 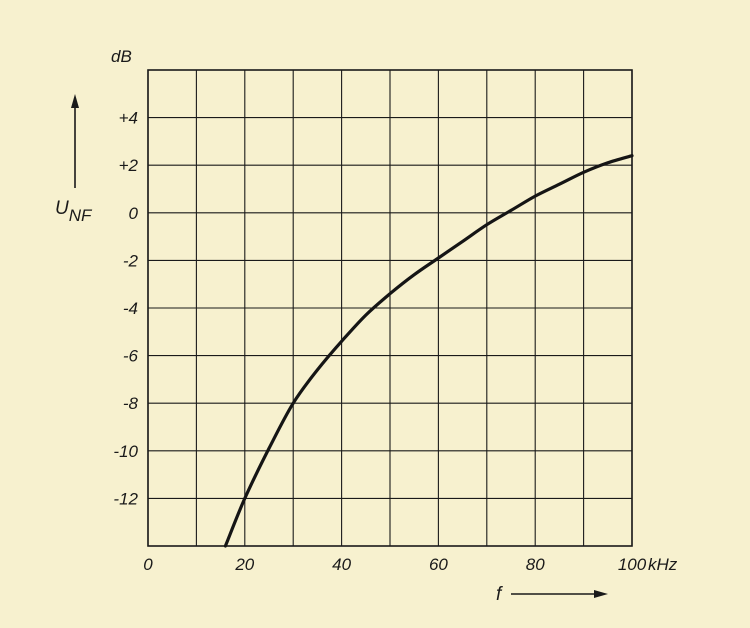 What do you see at coordinates (125, 451) in the screenshot?
I see `y-tick-label: -10` at bounding box center [125, 451].